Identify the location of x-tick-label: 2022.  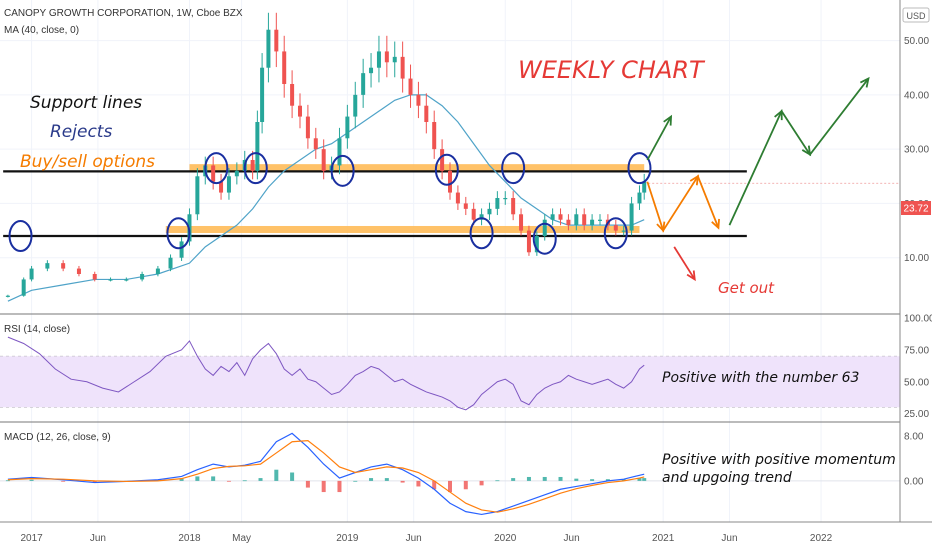
(821, 538).